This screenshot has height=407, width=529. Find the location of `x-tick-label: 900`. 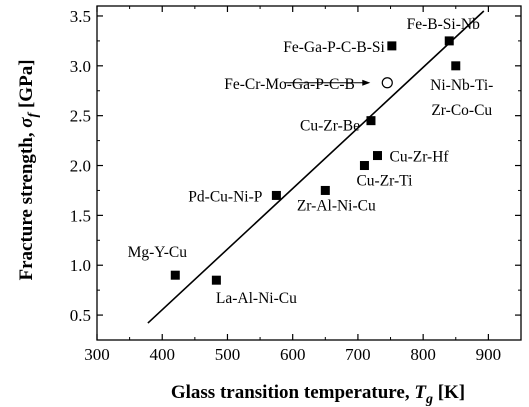

x-tick-label: 900 is located at coordinates (489, 354).